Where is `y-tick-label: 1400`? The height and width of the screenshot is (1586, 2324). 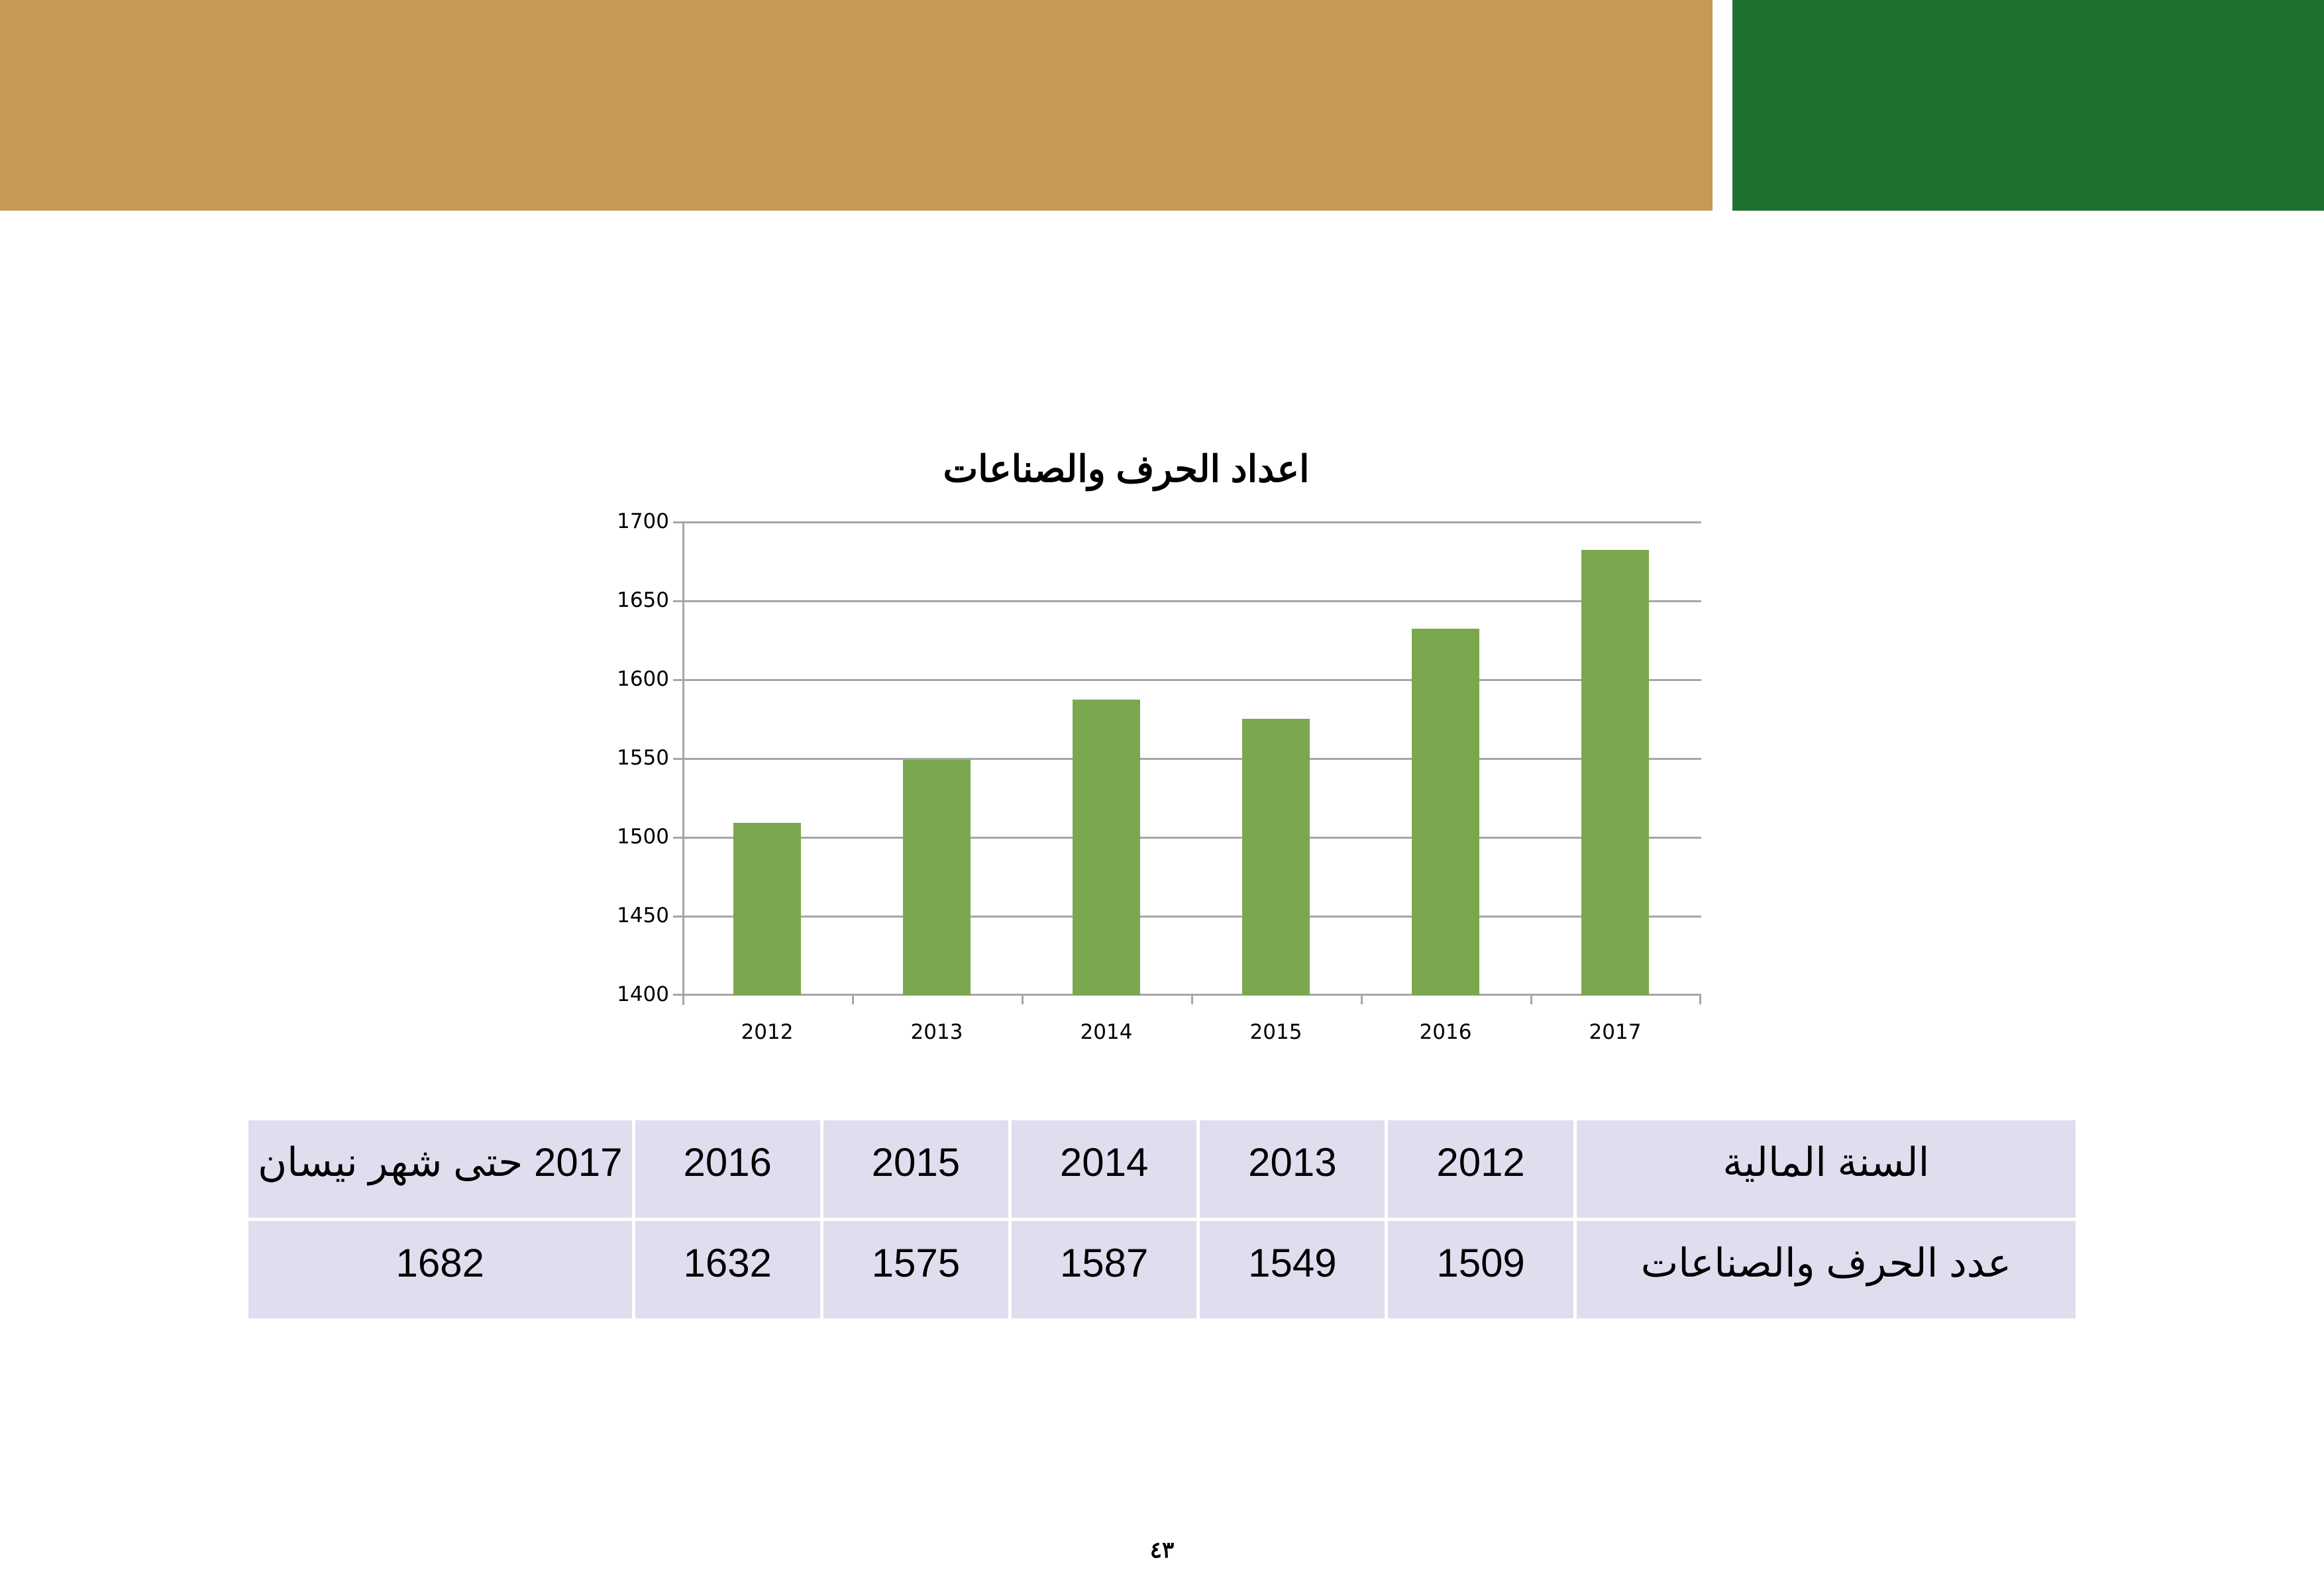 y-tick-label: 1400 is located at coordinates (643, 994).